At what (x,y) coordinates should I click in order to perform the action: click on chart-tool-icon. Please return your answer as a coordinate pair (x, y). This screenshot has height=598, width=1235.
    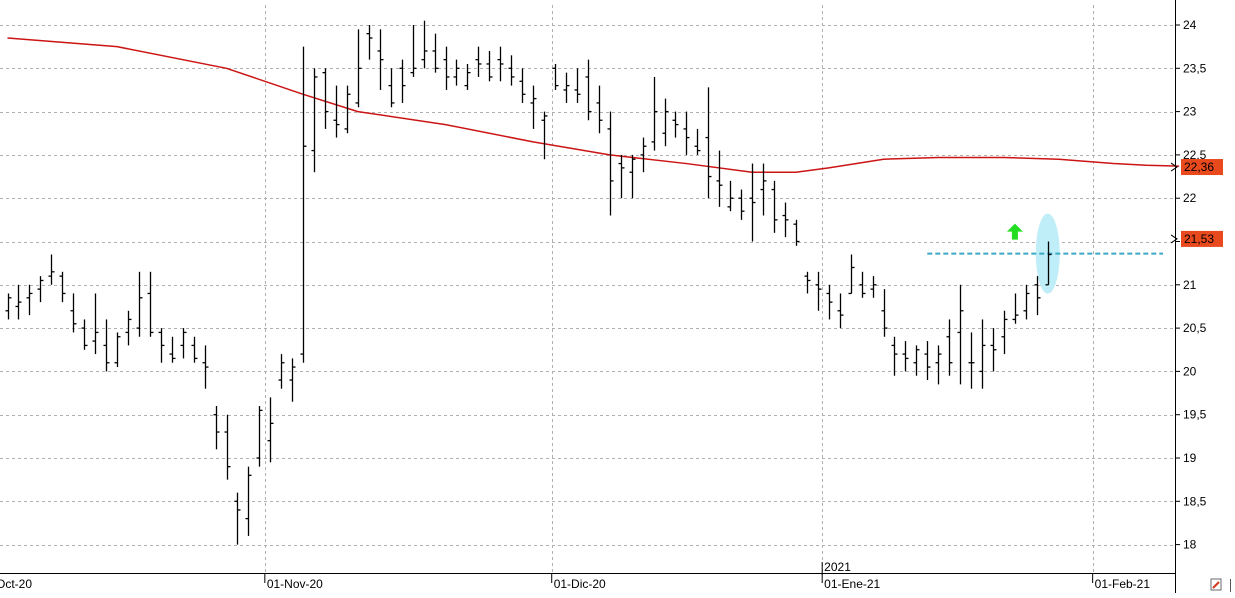
    Looking at the image, I should click on (1220, 585).